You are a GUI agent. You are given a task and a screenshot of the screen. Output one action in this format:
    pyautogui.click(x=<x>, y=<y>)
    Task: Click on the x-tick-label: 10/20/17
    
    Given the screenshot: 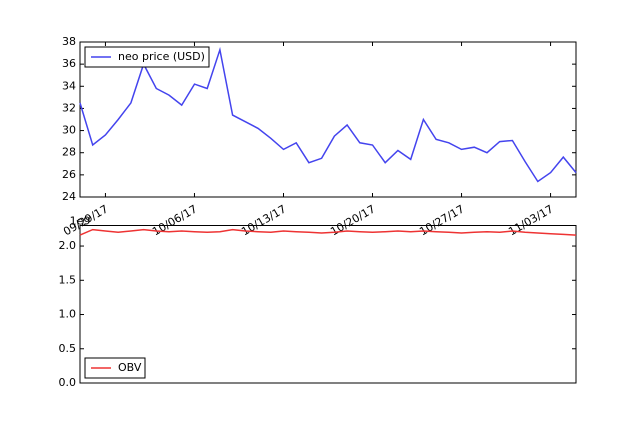 What is the action you would take?
    pyautogui.click(x=352, y=220)
    